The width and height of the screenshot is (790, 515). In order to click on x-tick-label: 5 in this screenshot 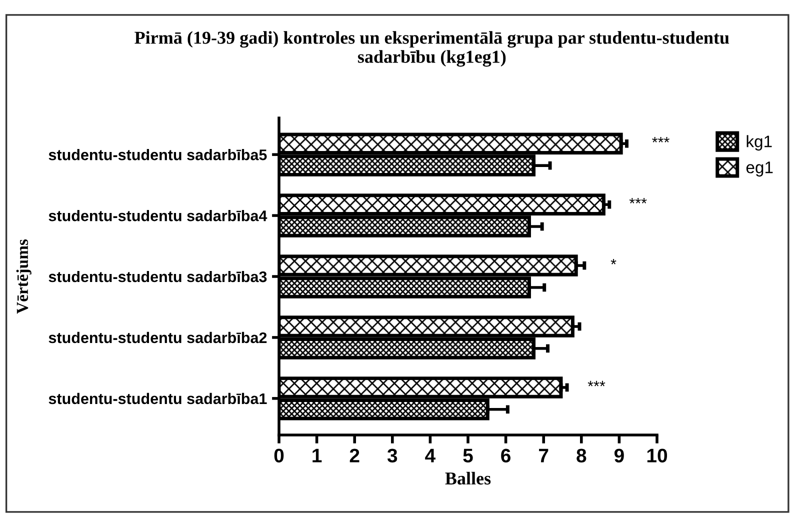, I will do `click(468, 455)`.